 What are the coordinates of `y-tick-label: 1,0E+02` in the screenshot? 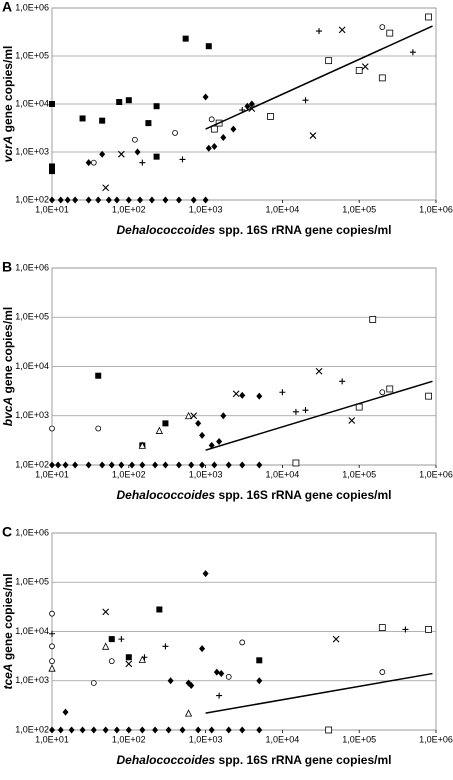 It's located at (32, 464).